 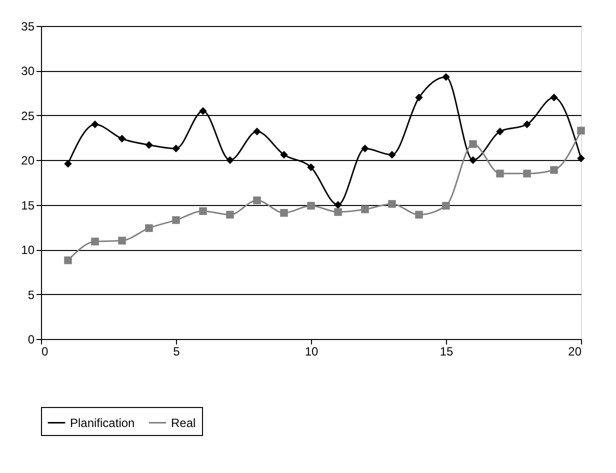 I want to click on x-tick-label: 10, so click(x=311, y=351).